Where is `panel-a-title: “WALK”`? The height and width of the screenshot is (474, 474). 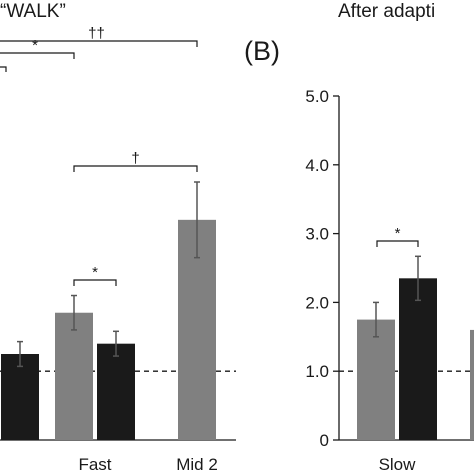 panel-a-title: “WALK” is located at coordinates (33, 11).